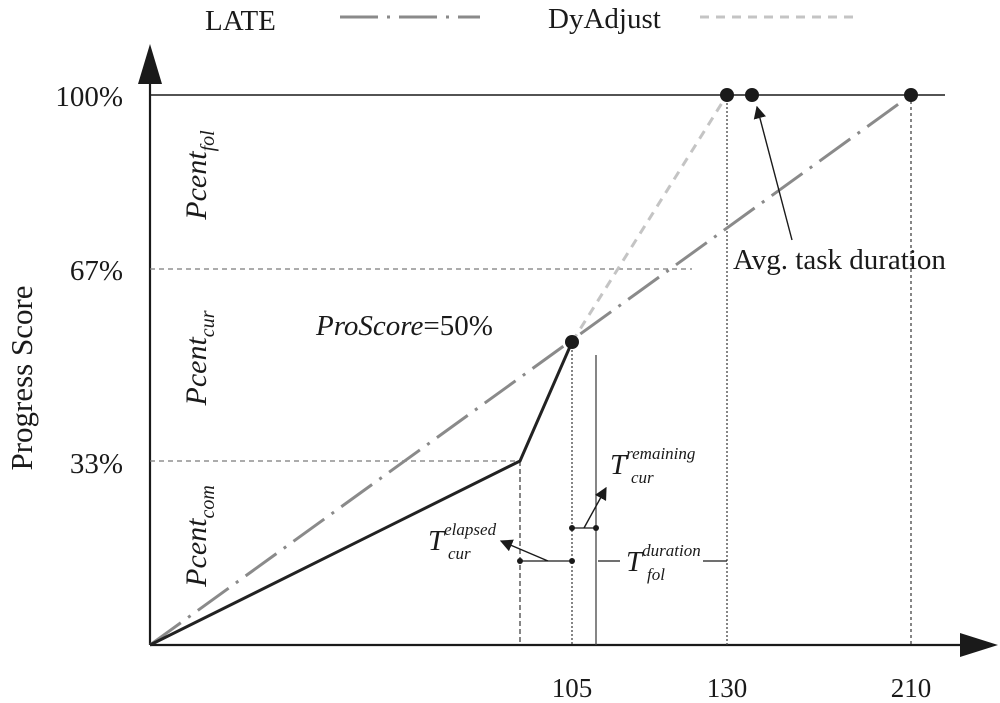 The image size is (1000, 703). What do you see at coordinates (727, 95) in the screenshot?
I see `dyadjust-finish-point` at bounding box center [727, 95].